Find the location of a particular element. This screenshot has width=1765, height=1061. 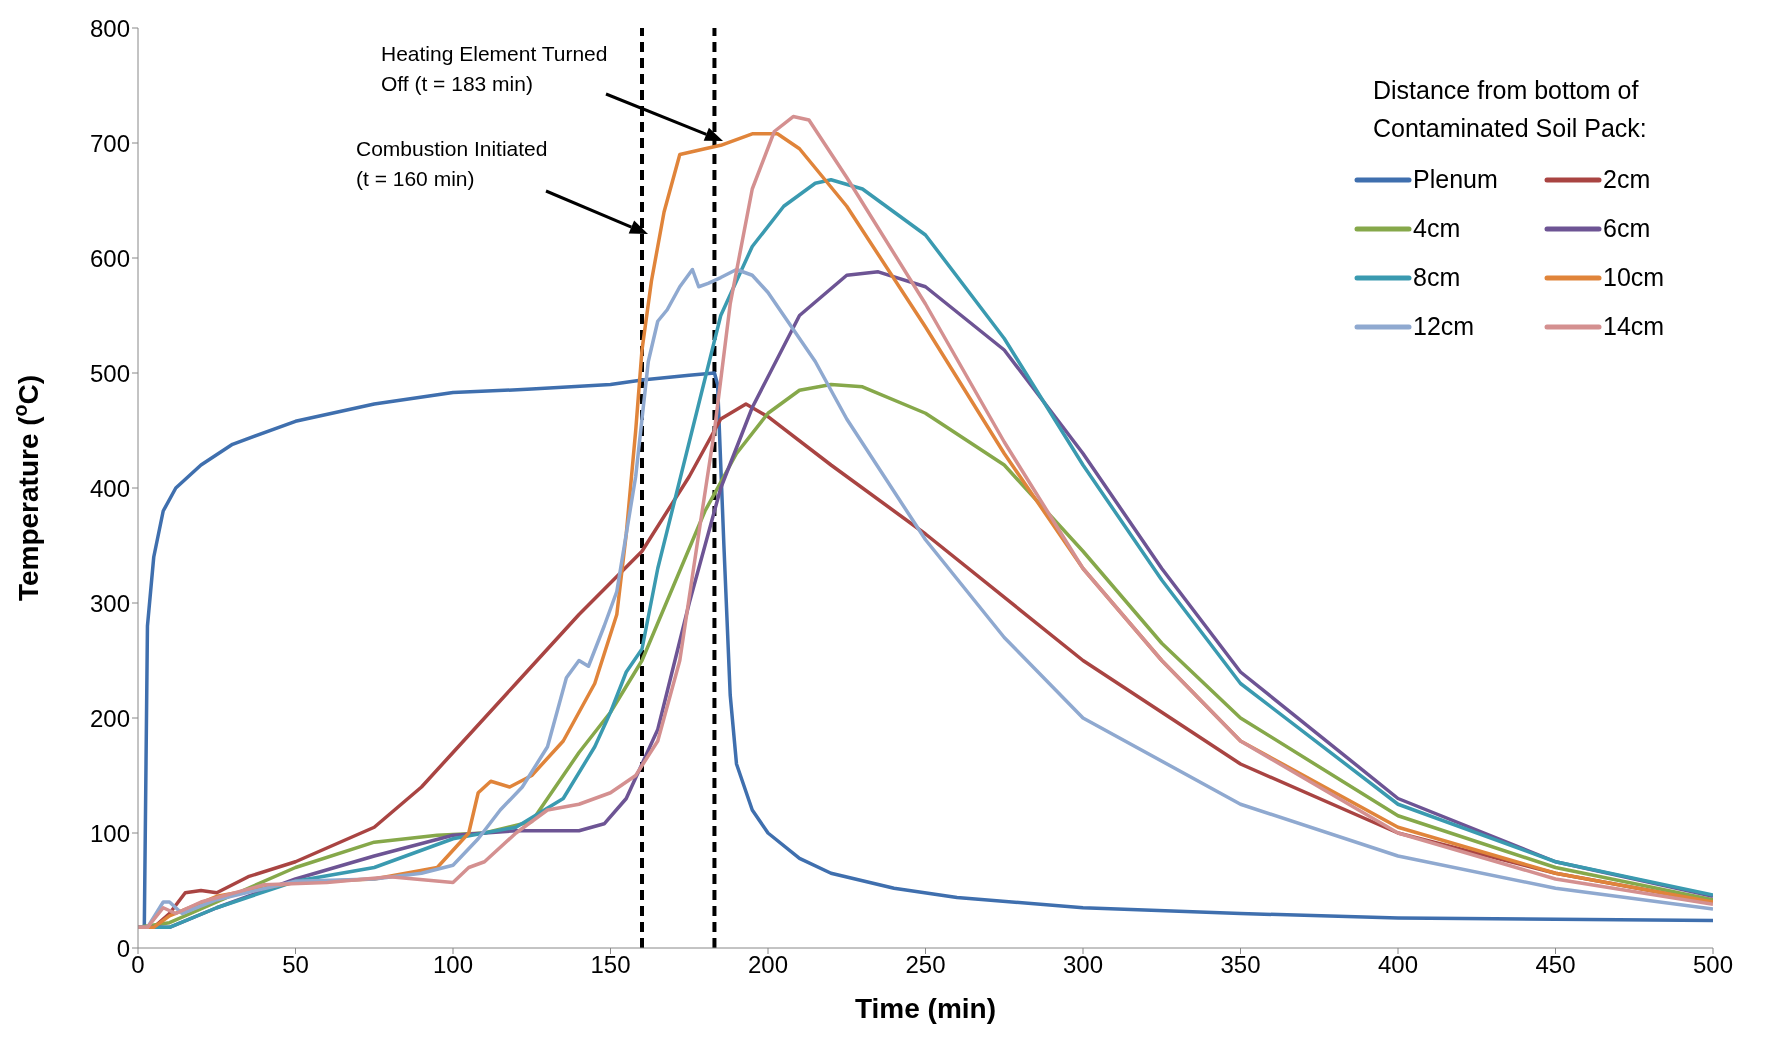

annotation: Heating Element Turned Off (t = 183 min) is located at coordinates (494, 68).